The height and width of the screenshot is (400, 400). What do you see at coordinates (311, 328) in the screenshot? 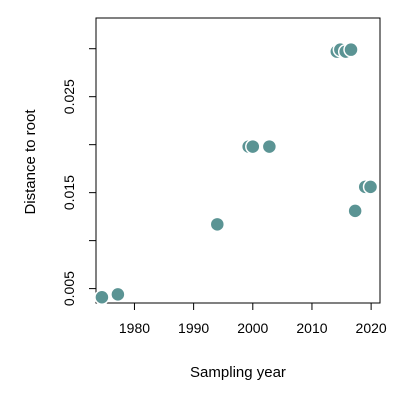
I see `x-tick-label: 2010` at bounding box center [311, 328].